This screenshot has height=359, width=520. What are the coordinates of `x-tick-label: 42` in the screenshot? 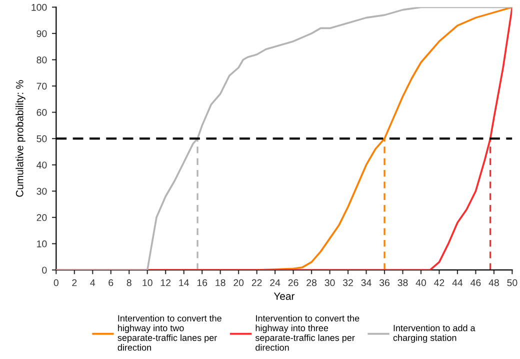 It's located at (439, 282).